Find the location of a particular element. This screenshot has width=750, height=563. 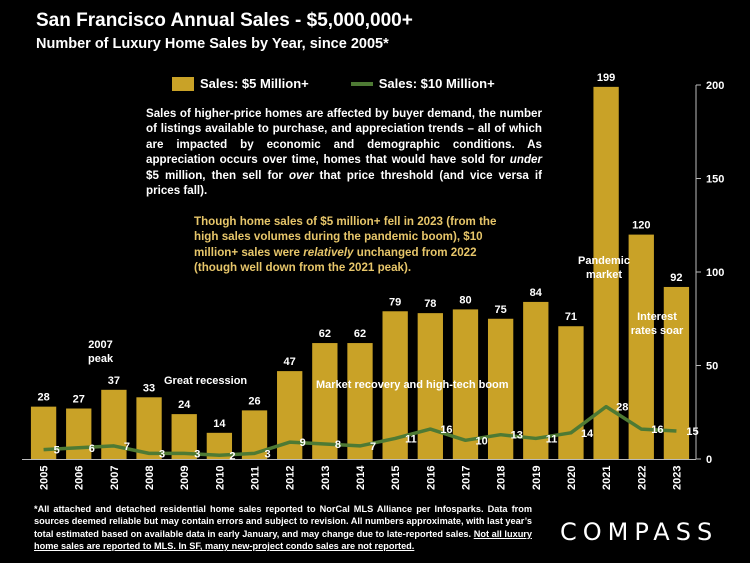

bar-2019 is located at coordinates (536, 380).